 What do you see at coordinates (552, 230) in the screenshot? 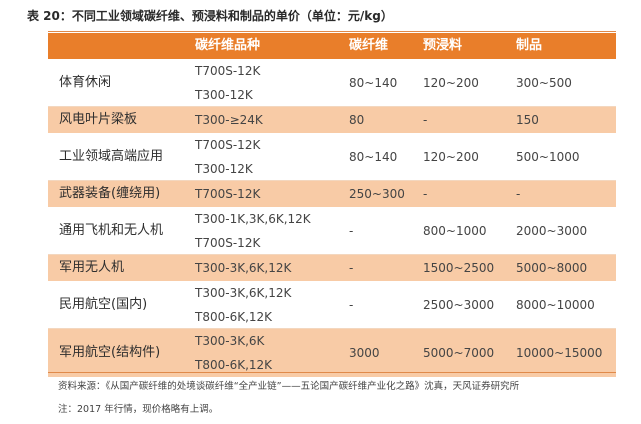
I see `product-price-cell: 2000~3000` at bounding box center [552, 230].